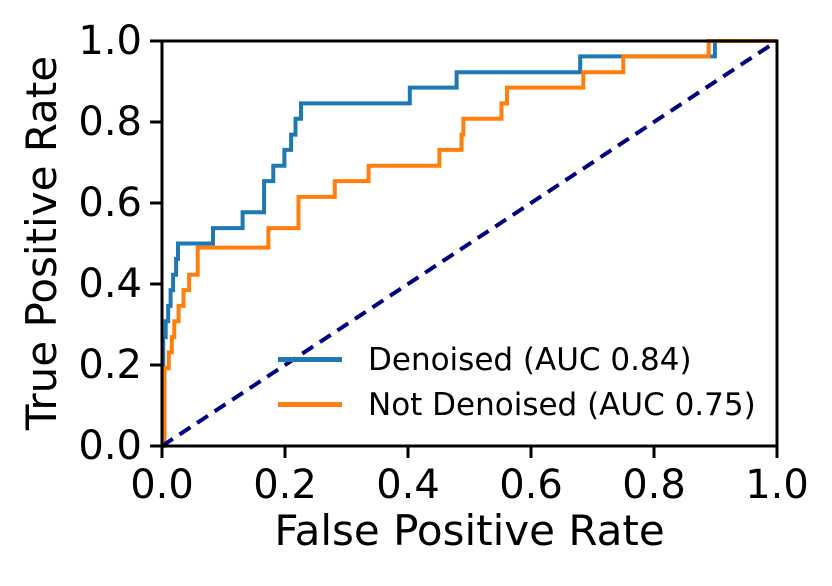  Describe the element at coordinates (41, 243) in the screenshot. I see `y-axis-label: True Positive Rate` at that location.